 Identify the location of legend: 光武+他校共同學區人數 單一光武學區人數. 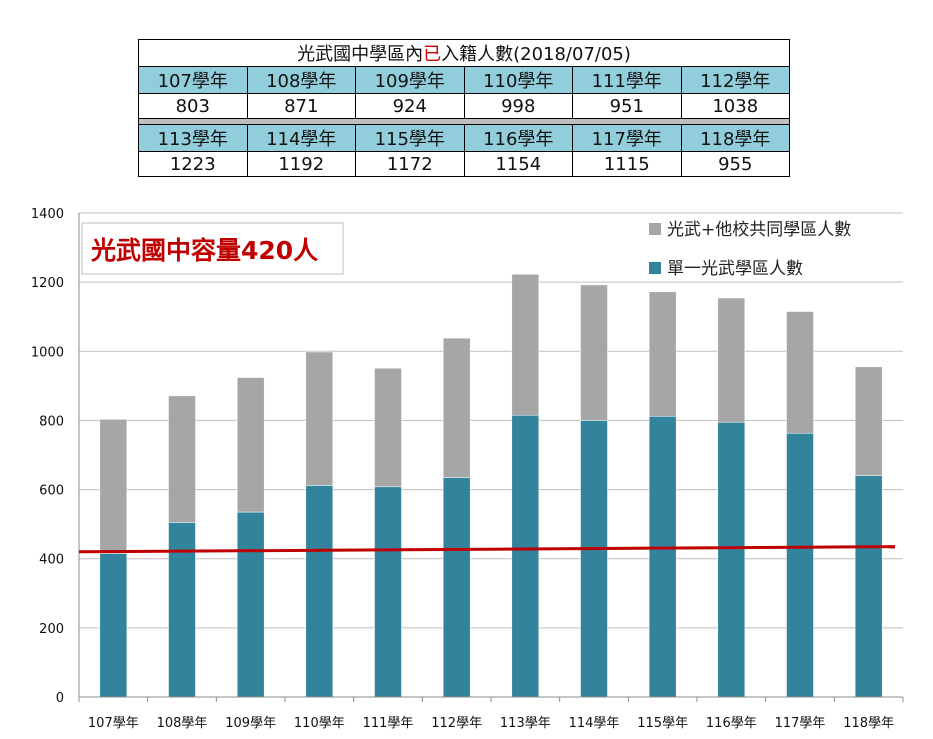
(750, 249).